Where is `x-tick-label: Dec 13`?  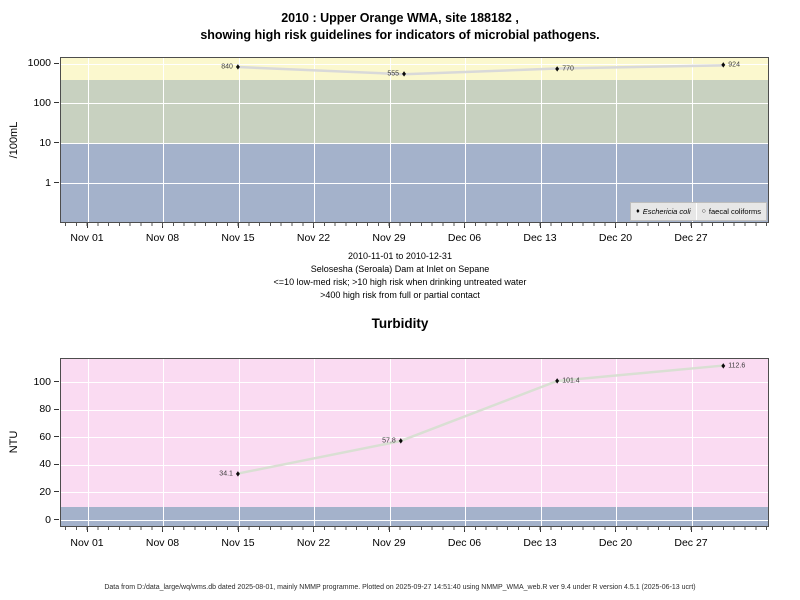 x-tick-label: Dec 13 is located at coordinates (540, 543).